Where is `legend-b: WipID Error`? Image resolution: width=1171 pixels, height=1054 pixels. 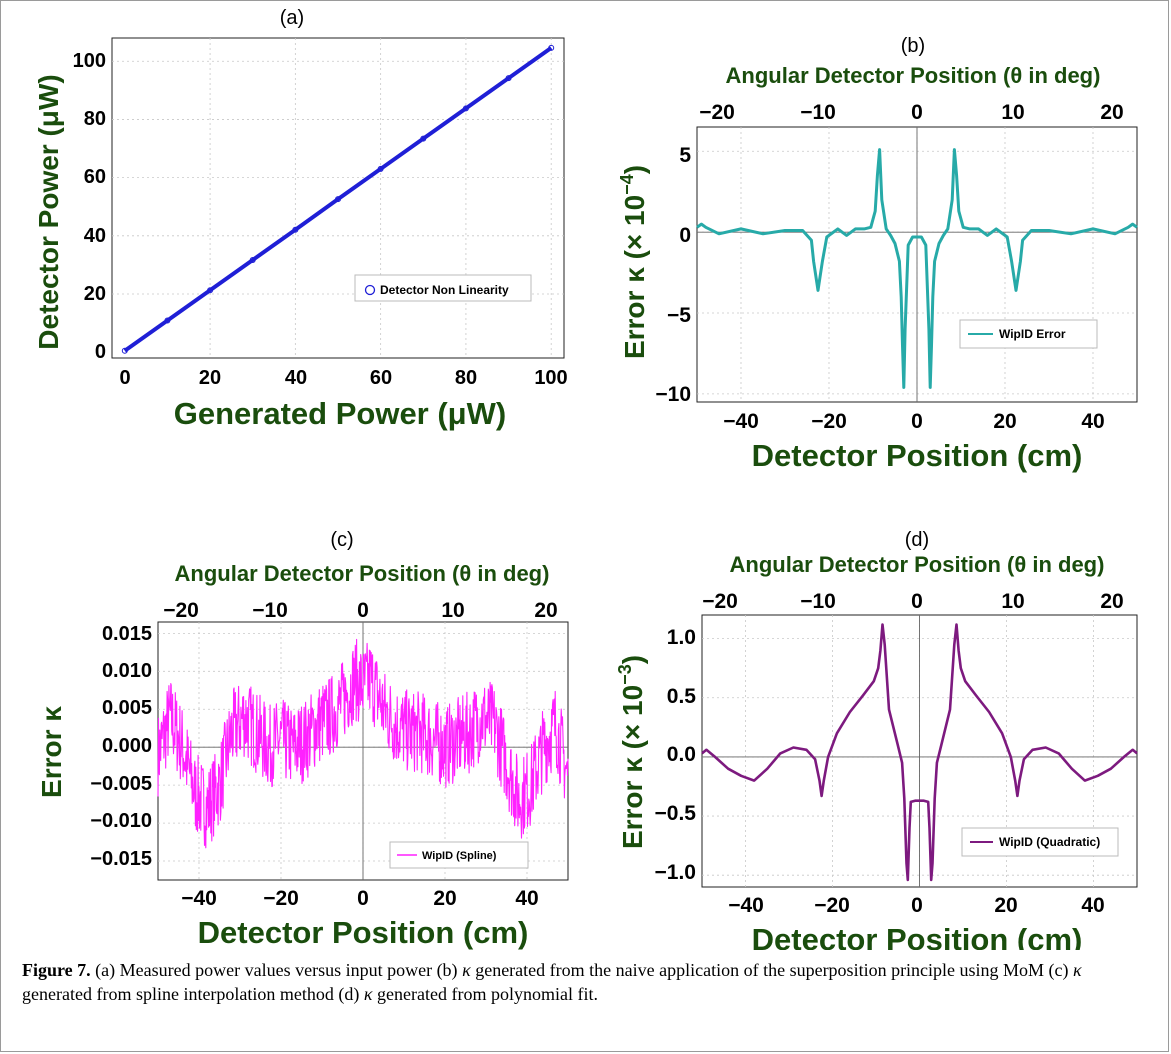 legend-b: WipID Error is located at coordinates (1028, 334).